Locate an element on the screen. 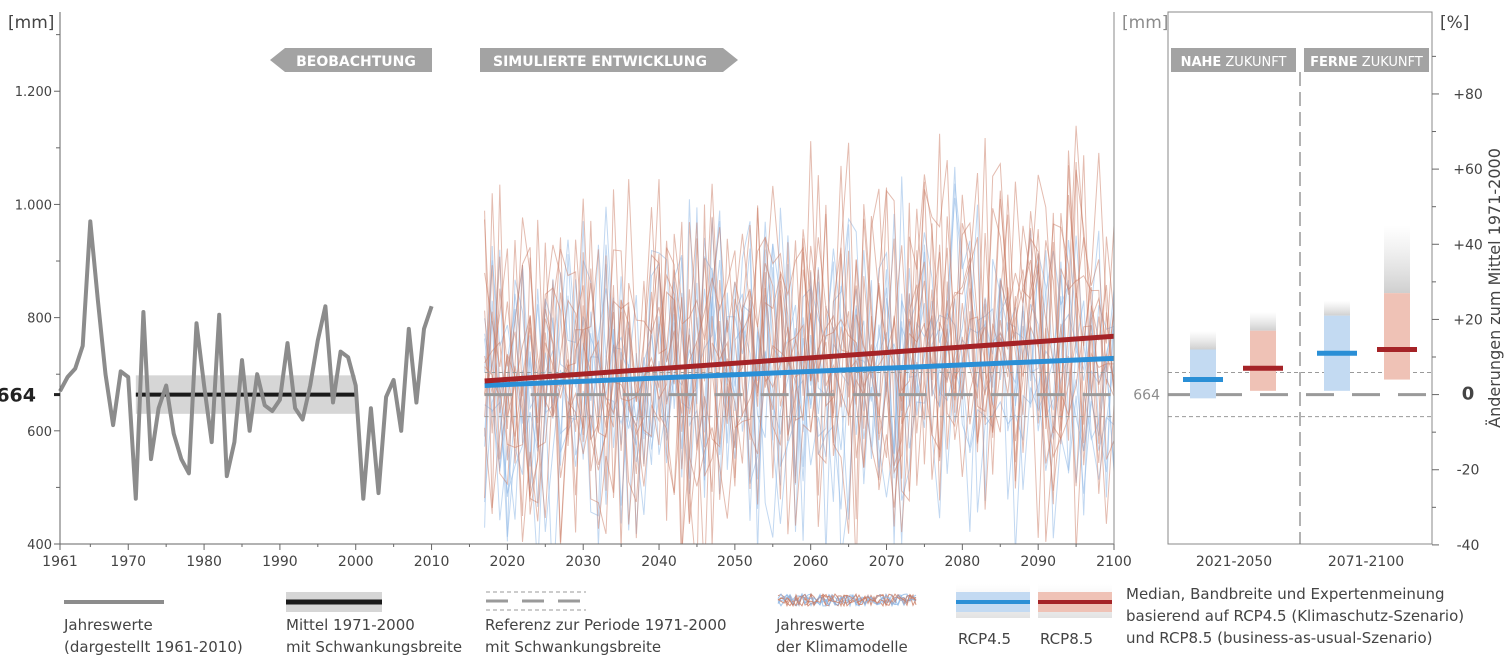  panel-header-label: NAHE ZUKUNFT is located at coordinates (1234, 62).